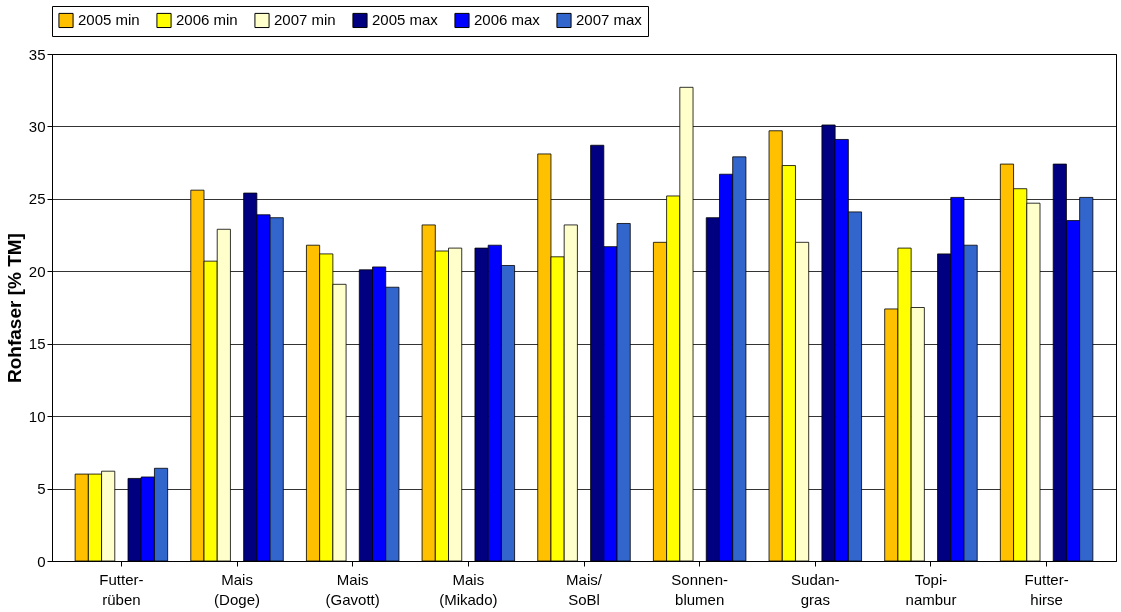  Describe the element at coordinates (37, 199) in the screenshot. I see `y-tick-label: 25` at that location.